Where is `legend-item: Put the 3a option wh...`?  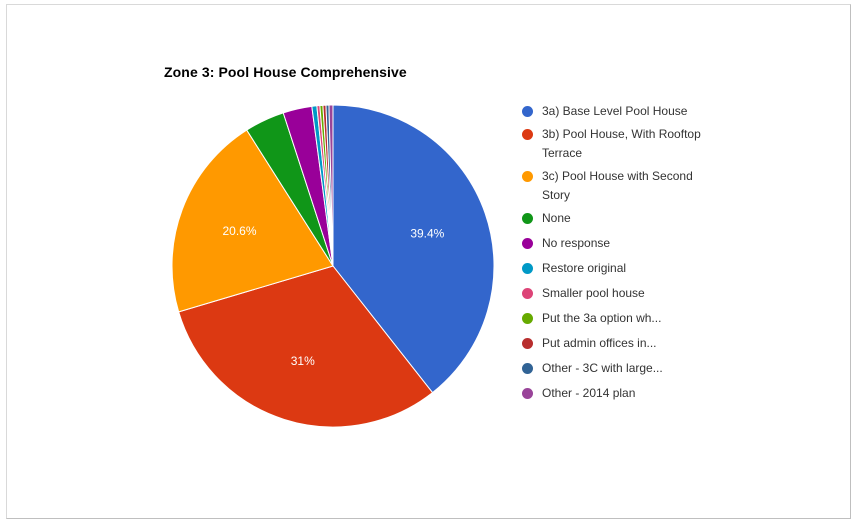 legend-item: Put the 3a option wh... is located at coordinates (620, 318).